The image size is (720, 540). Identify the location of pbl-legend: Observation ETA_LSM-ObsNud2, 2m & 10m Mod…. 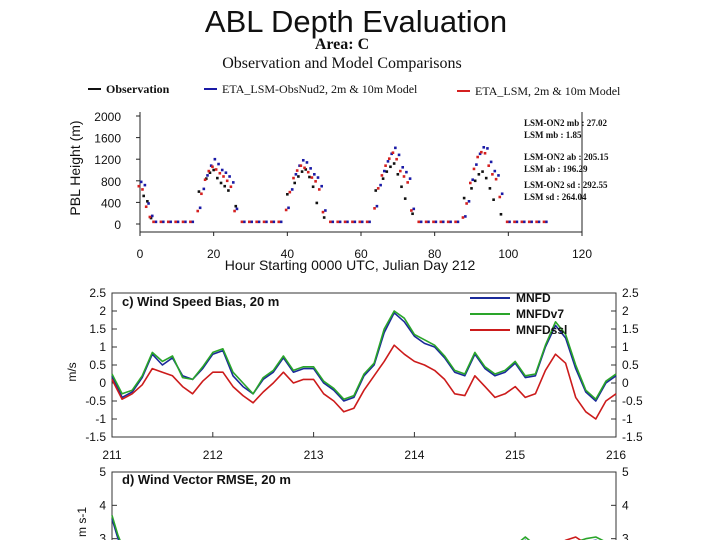
(354, 90).